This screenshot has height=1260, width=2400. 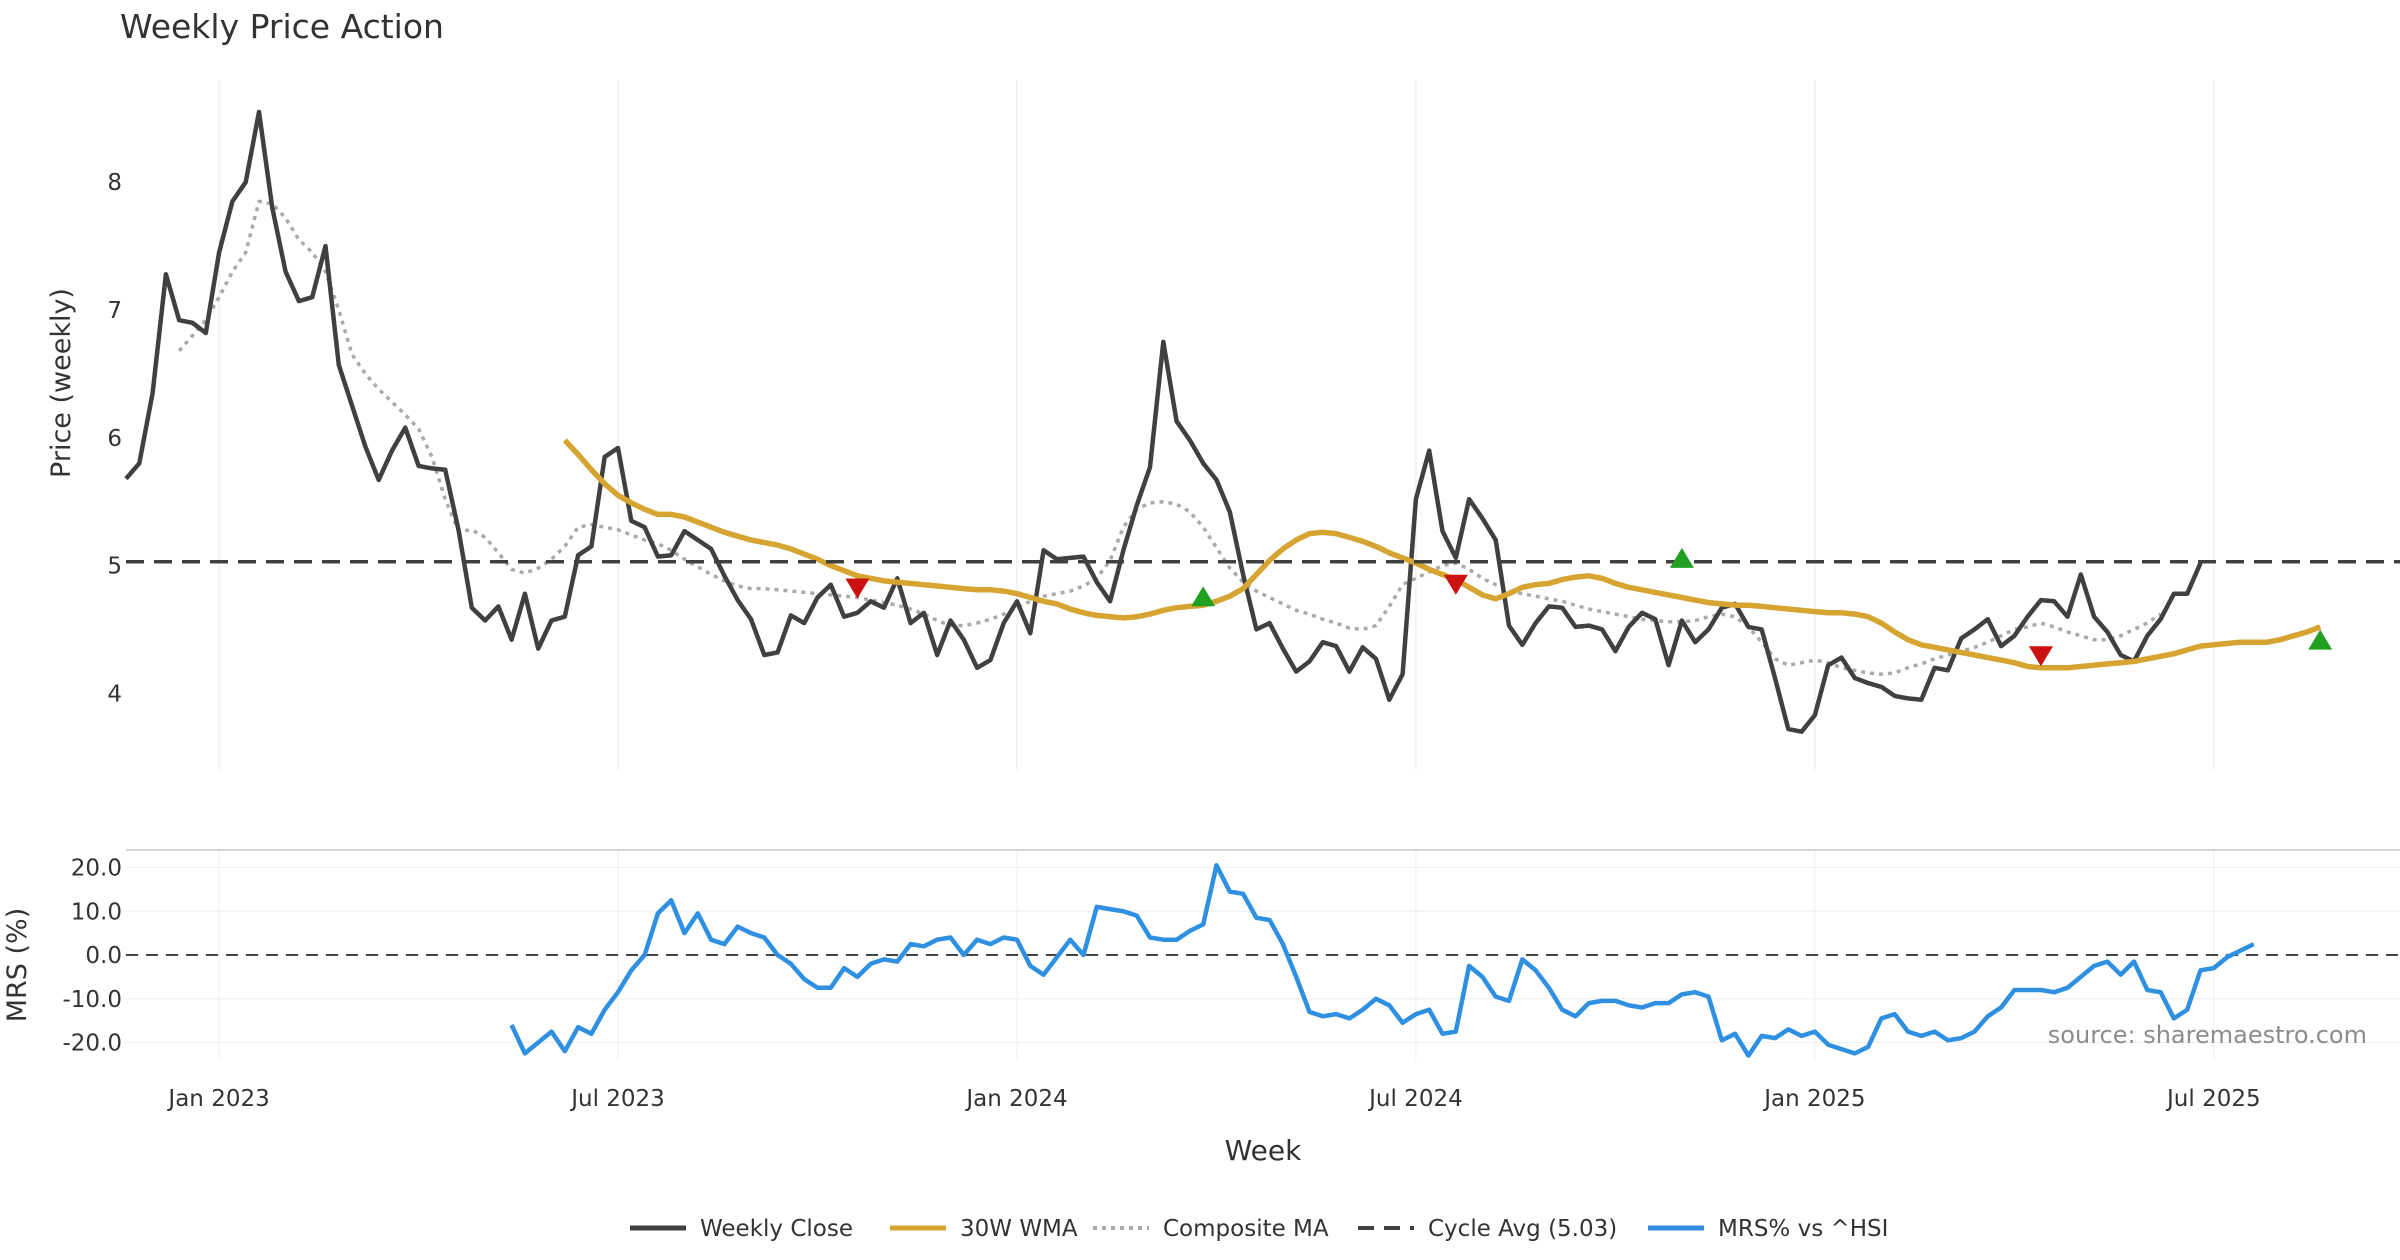 I want to click on x-tick-label: Jul 2024, so click(x=1415, y=1099).